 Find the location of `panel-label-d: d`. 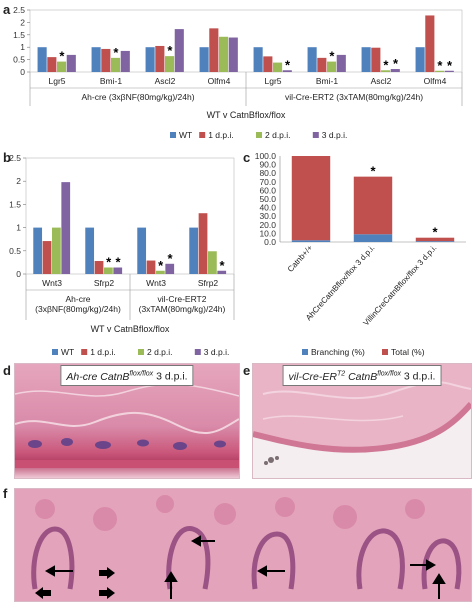

panel-label-d: d is located at coordinates (7, 370).